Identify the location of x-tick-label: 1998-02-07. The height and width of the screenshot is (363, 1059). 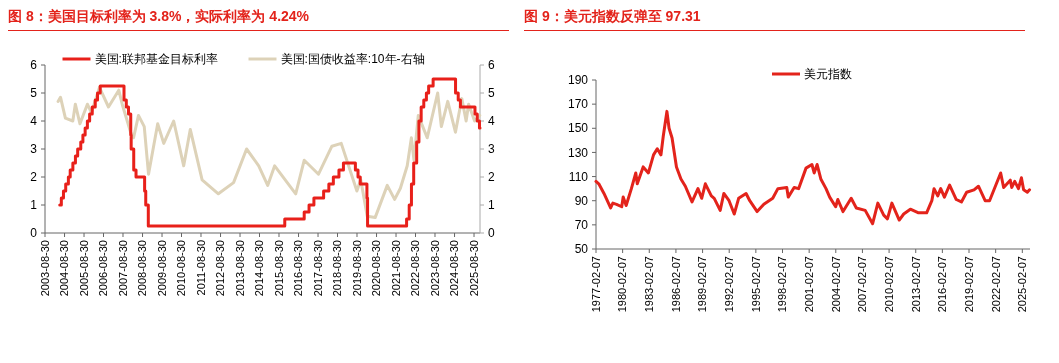
(782, 284).